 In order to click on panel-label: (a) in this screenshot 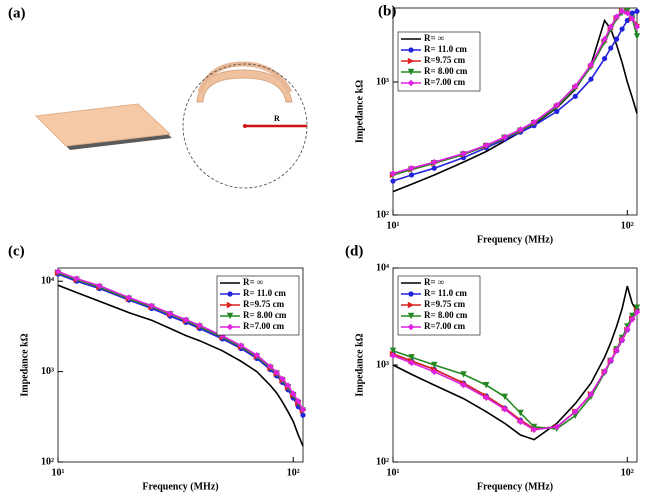, I will do `click(17, 13)`.